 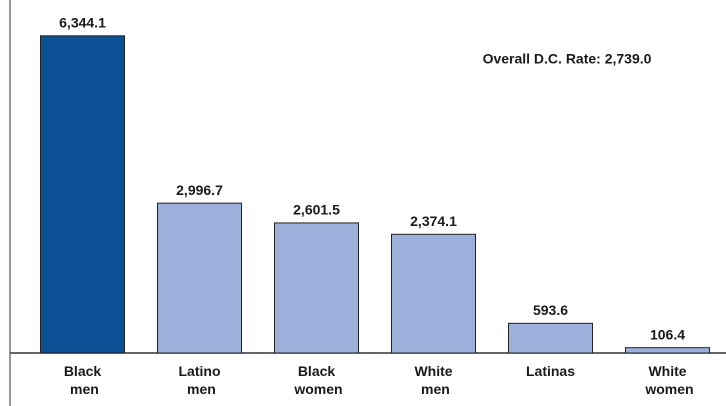 I want to click on x-tick-label: White men, so click(x=433, y=380).